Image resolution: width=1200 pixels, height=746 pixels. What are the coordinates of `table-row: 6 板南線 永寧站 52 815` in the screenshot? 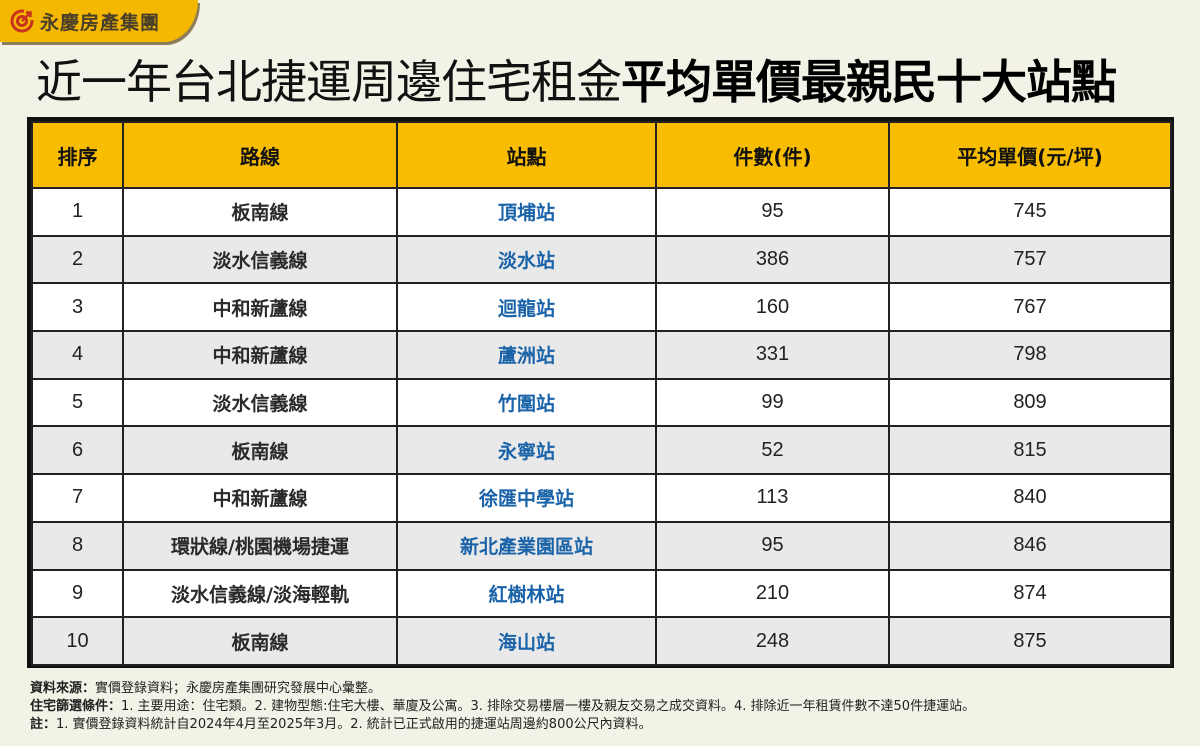 It's located at (601, 450).